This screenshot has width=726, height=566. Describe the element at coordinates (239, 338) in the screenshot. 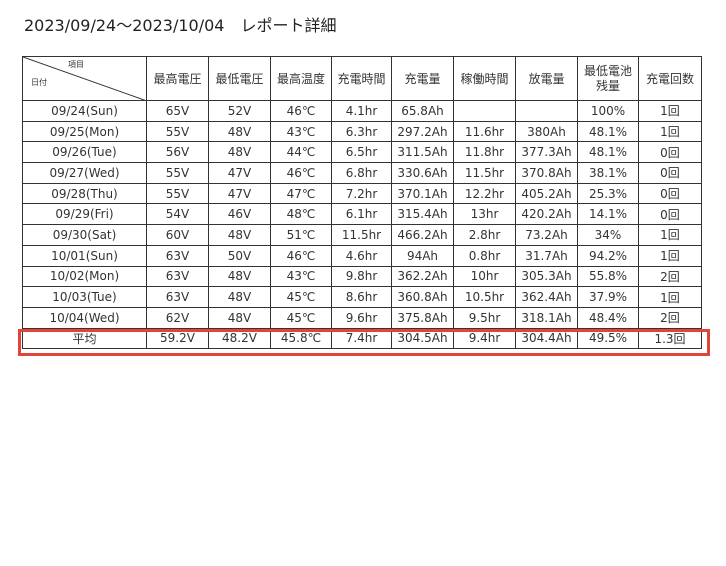

I see `value-cell: 48.2V` at that location.